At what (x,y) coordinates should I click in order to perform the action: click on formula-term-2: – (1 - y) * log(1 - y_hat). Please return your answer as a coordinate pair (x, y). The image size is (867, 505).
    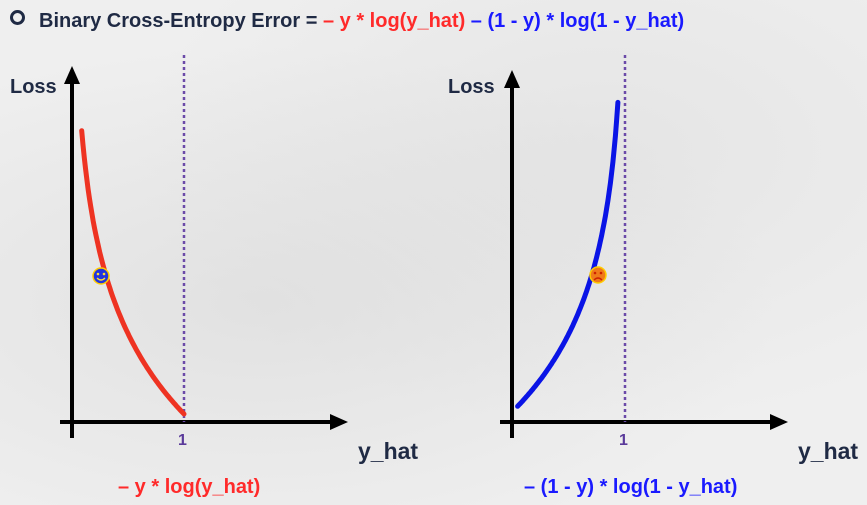
    Looking at the image, I should click on (575, 21).